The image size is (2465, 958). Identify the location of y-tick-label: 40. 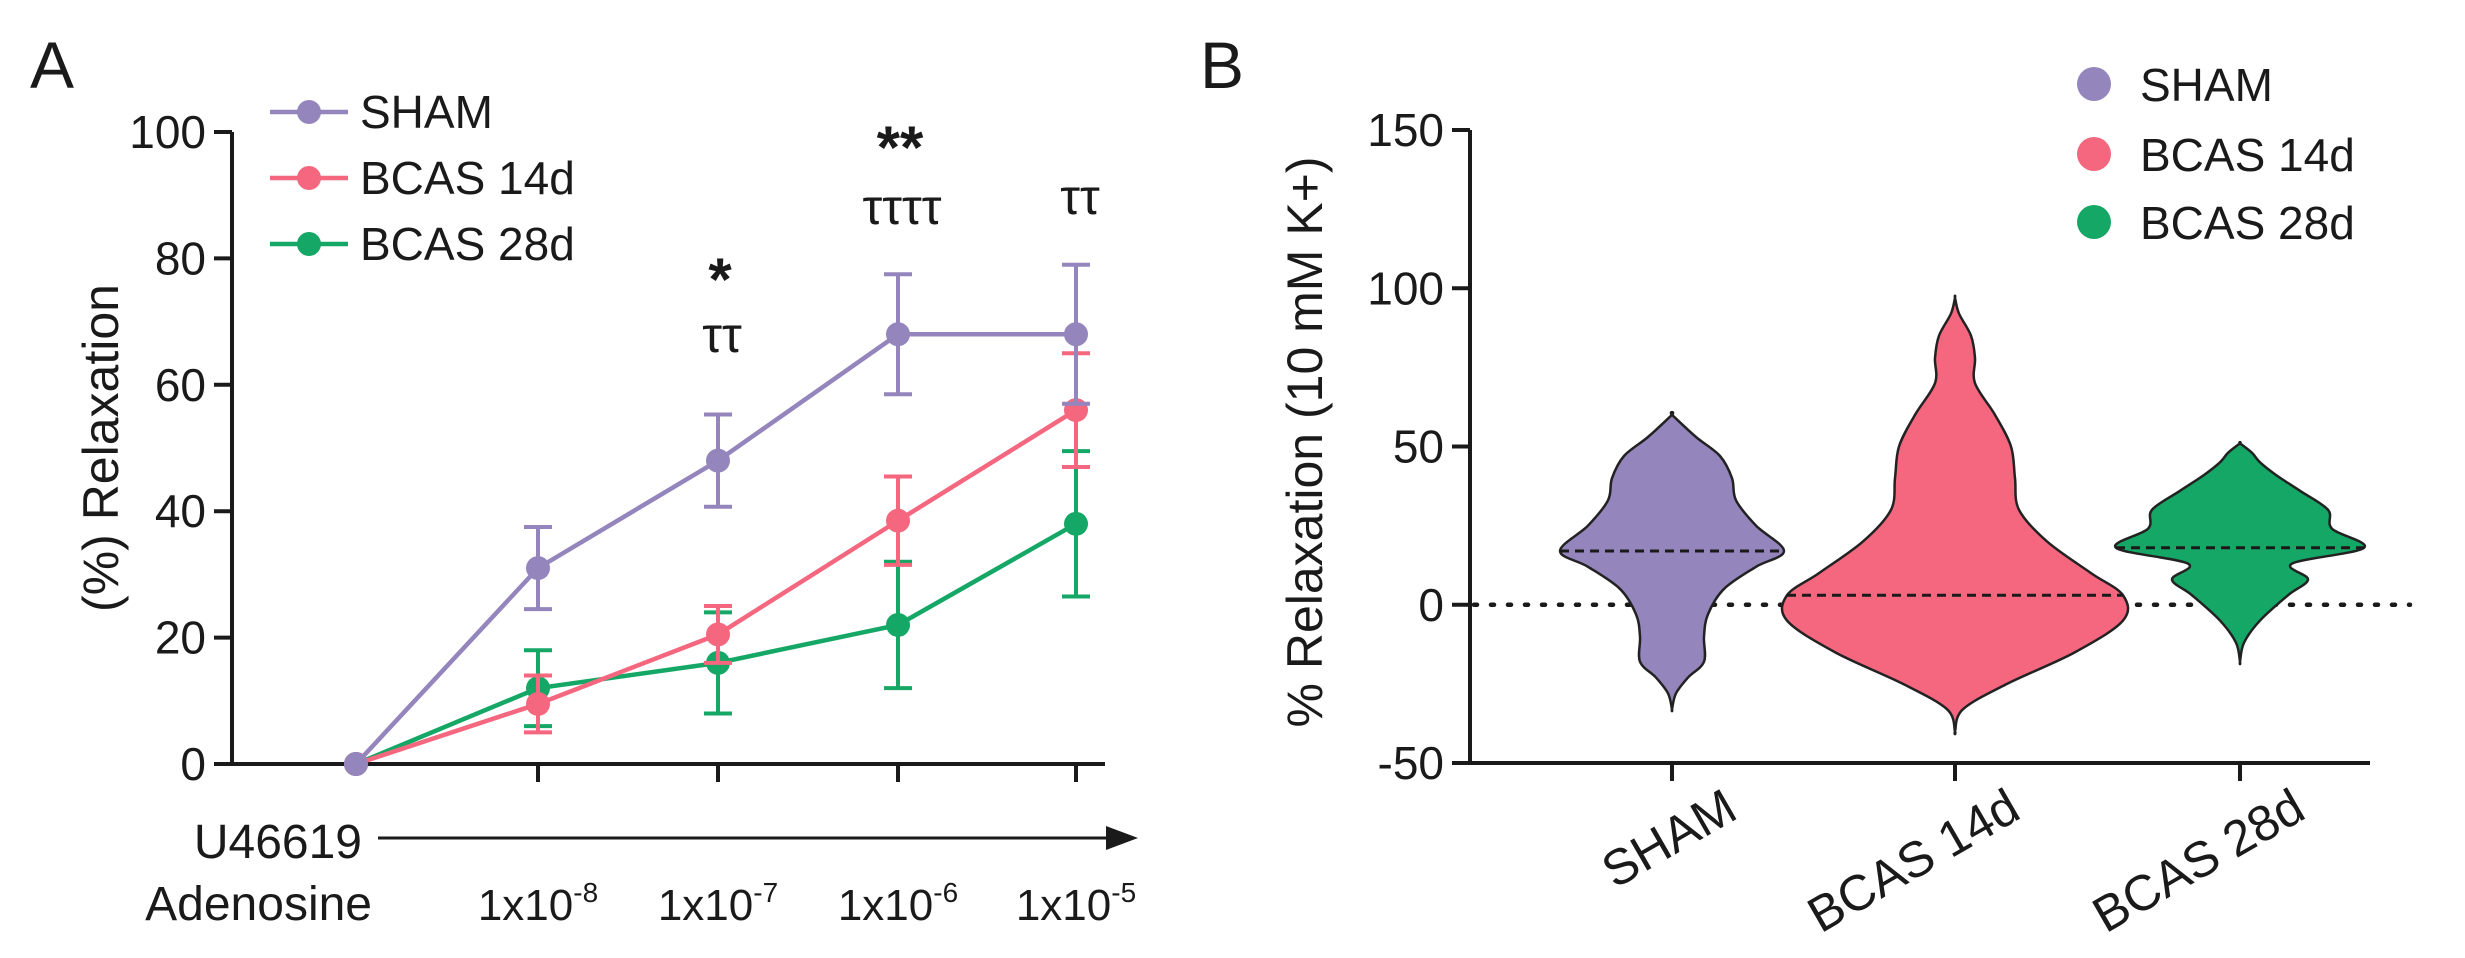
(180, 511).